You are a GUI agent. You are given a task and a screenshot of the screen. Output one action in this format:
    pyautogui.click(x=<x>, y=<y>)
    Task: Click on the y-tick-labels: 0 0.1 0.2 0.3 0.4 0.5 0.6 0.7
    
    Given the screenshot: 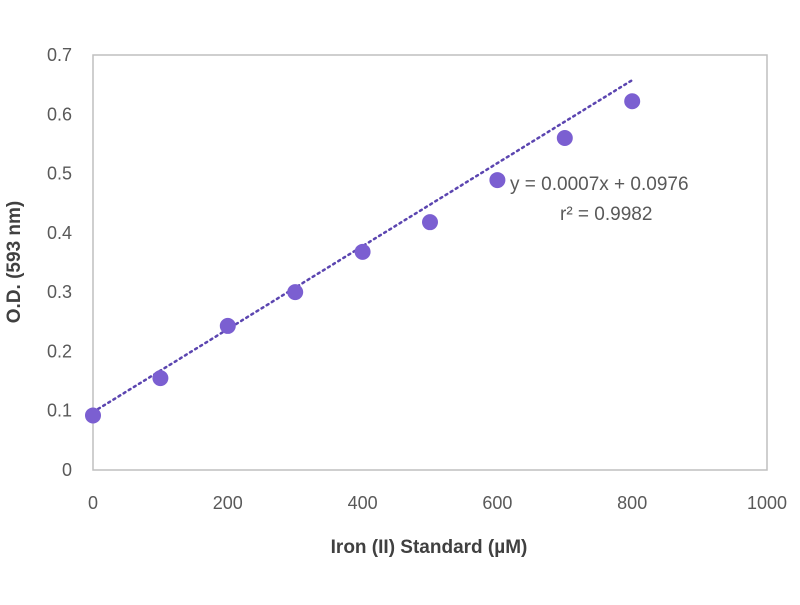 What is the action you would take?
    pyautogui.click(x=59, y=262)
    